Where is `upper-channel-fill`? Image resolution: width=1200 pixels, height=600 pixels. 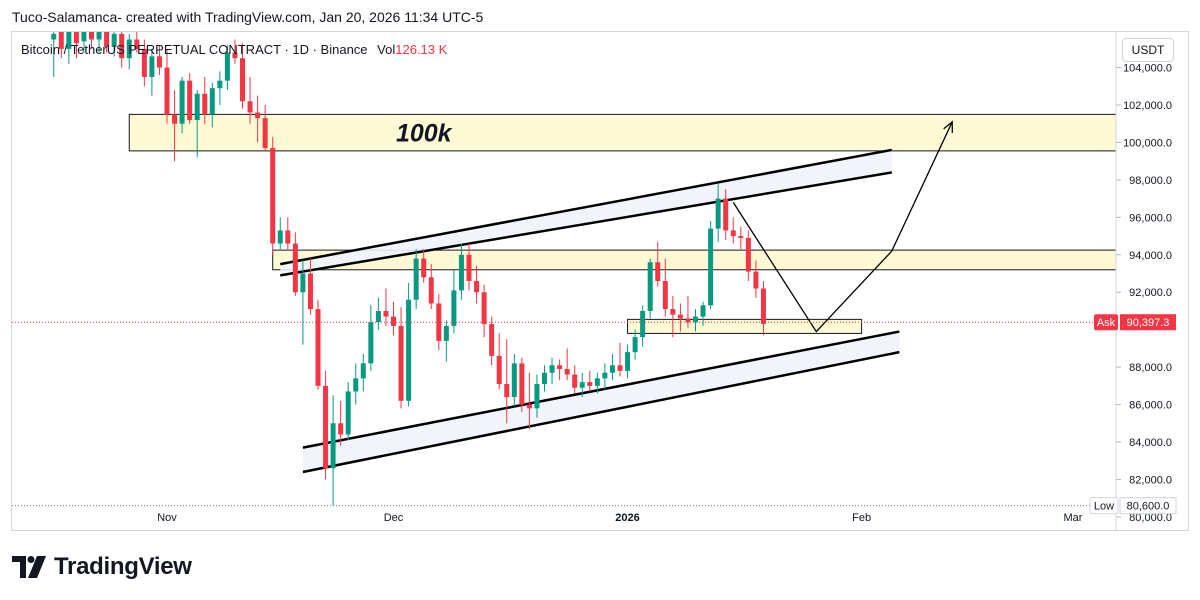 upper-channel-fill is located at coordinates (586, 212).